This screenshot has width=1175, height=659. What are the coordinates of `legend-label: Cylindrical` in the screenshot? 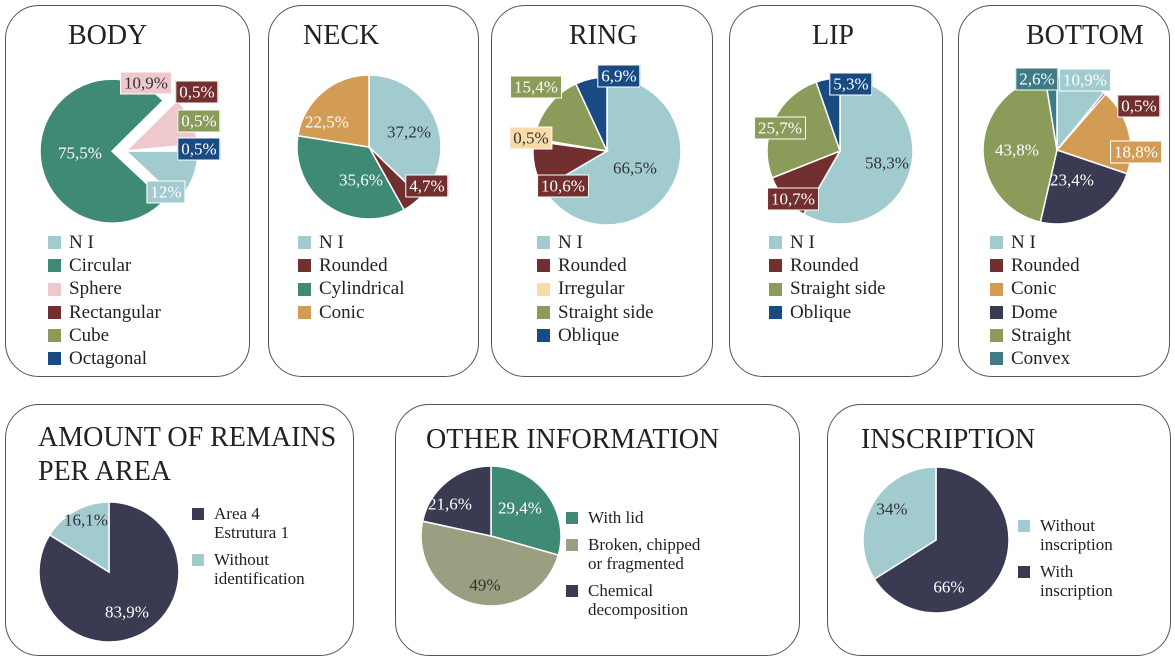 It's located at (362, 289).